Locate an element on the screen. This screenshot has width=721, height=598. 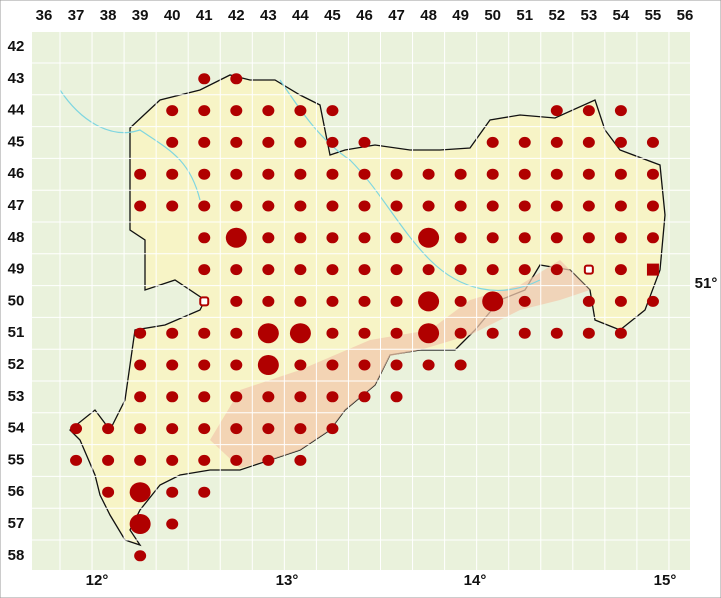
river is located at coordinates (130, 145).